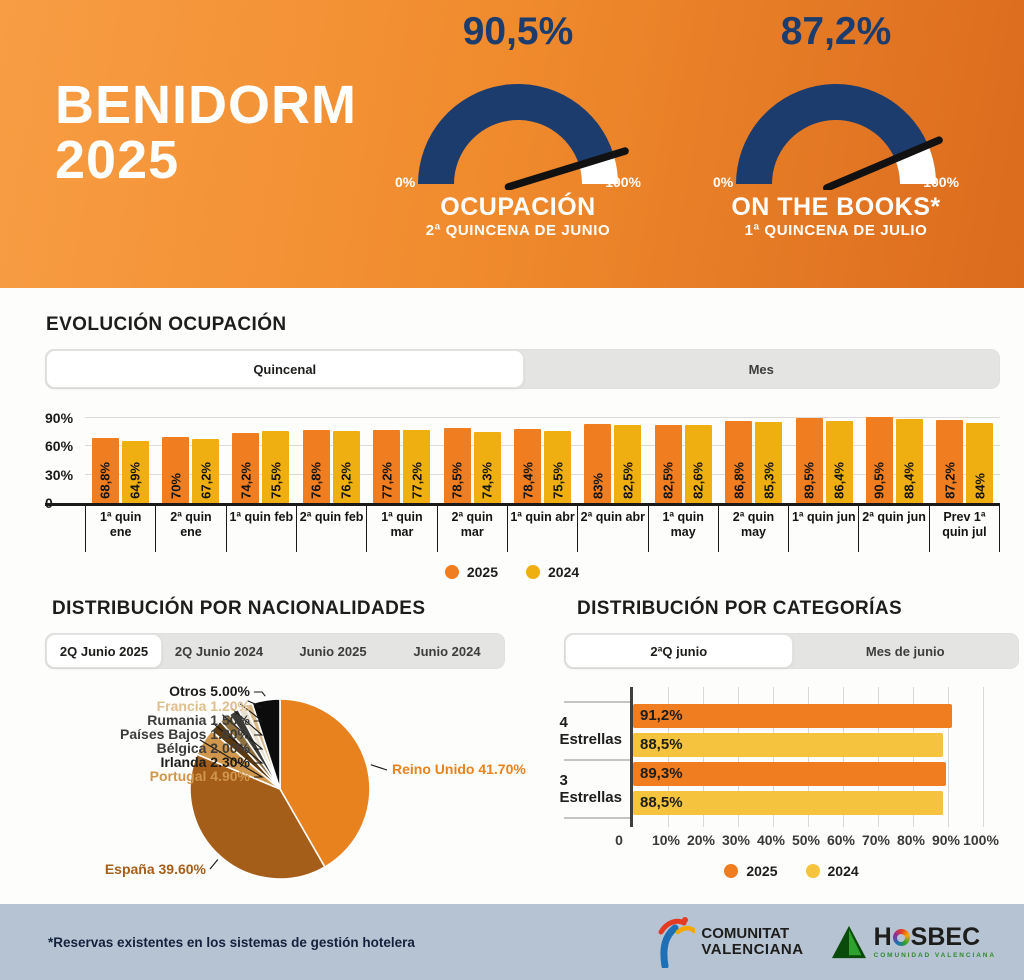 Image resolution: width=1024 pixels, height=980 pixels. I want to click on bar-2024-1-quin-ene: 64,9%, so click(135, 472).